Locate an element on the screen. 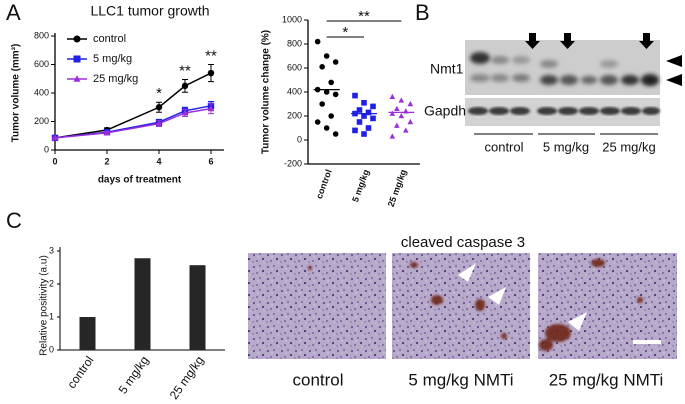 This screenshot has height=404, width=685. y-tick-label: 3 is located at coordinates (51, 250).